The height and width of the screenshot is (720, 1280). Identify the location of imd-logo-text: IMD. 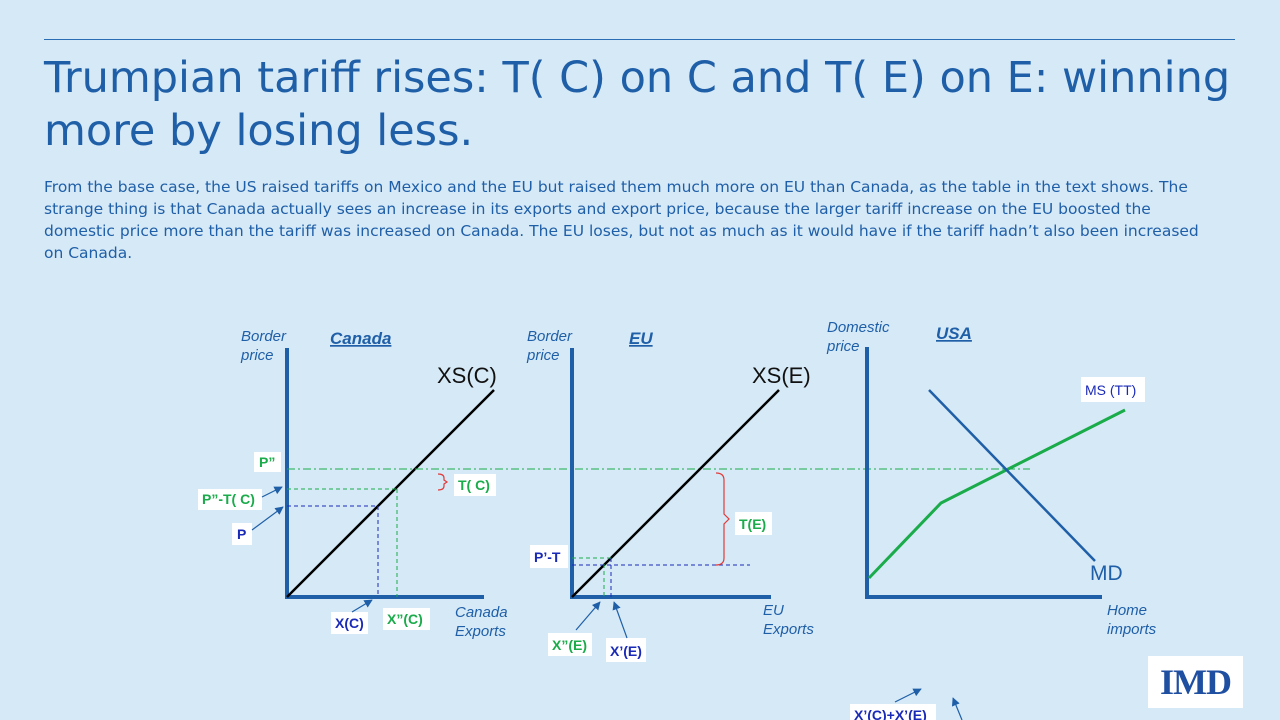
(1196, 682).